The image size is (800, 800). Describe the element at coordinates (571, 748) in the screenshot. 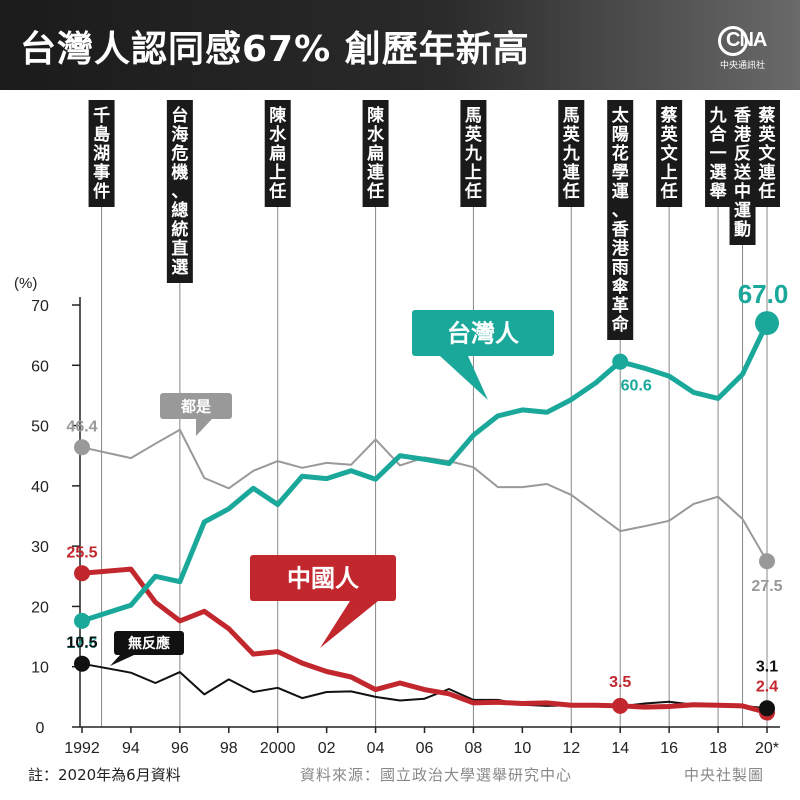

I see `x-tick-label: 12` at that location.